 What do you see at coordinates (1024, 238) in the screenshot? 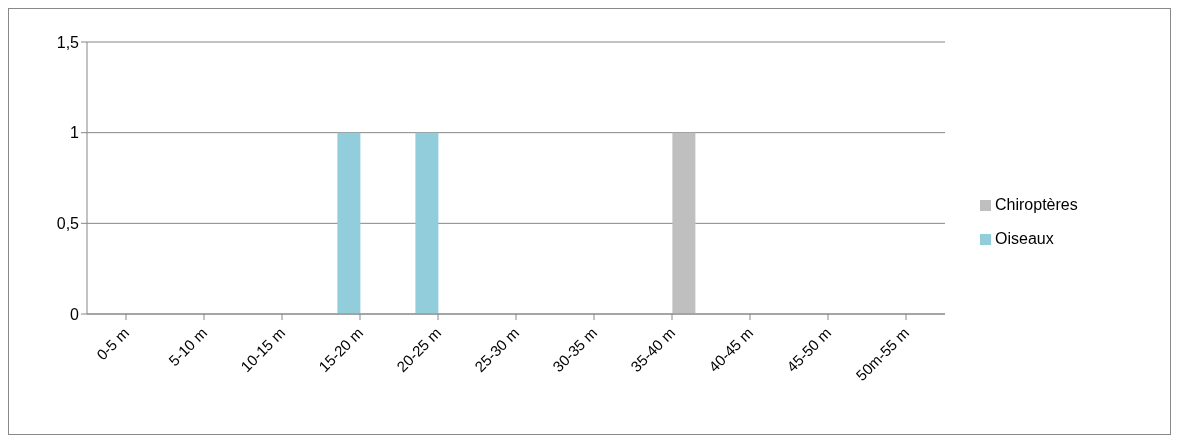
I see `legend-label: Oiseaux` at bounding box center [1024, 238].